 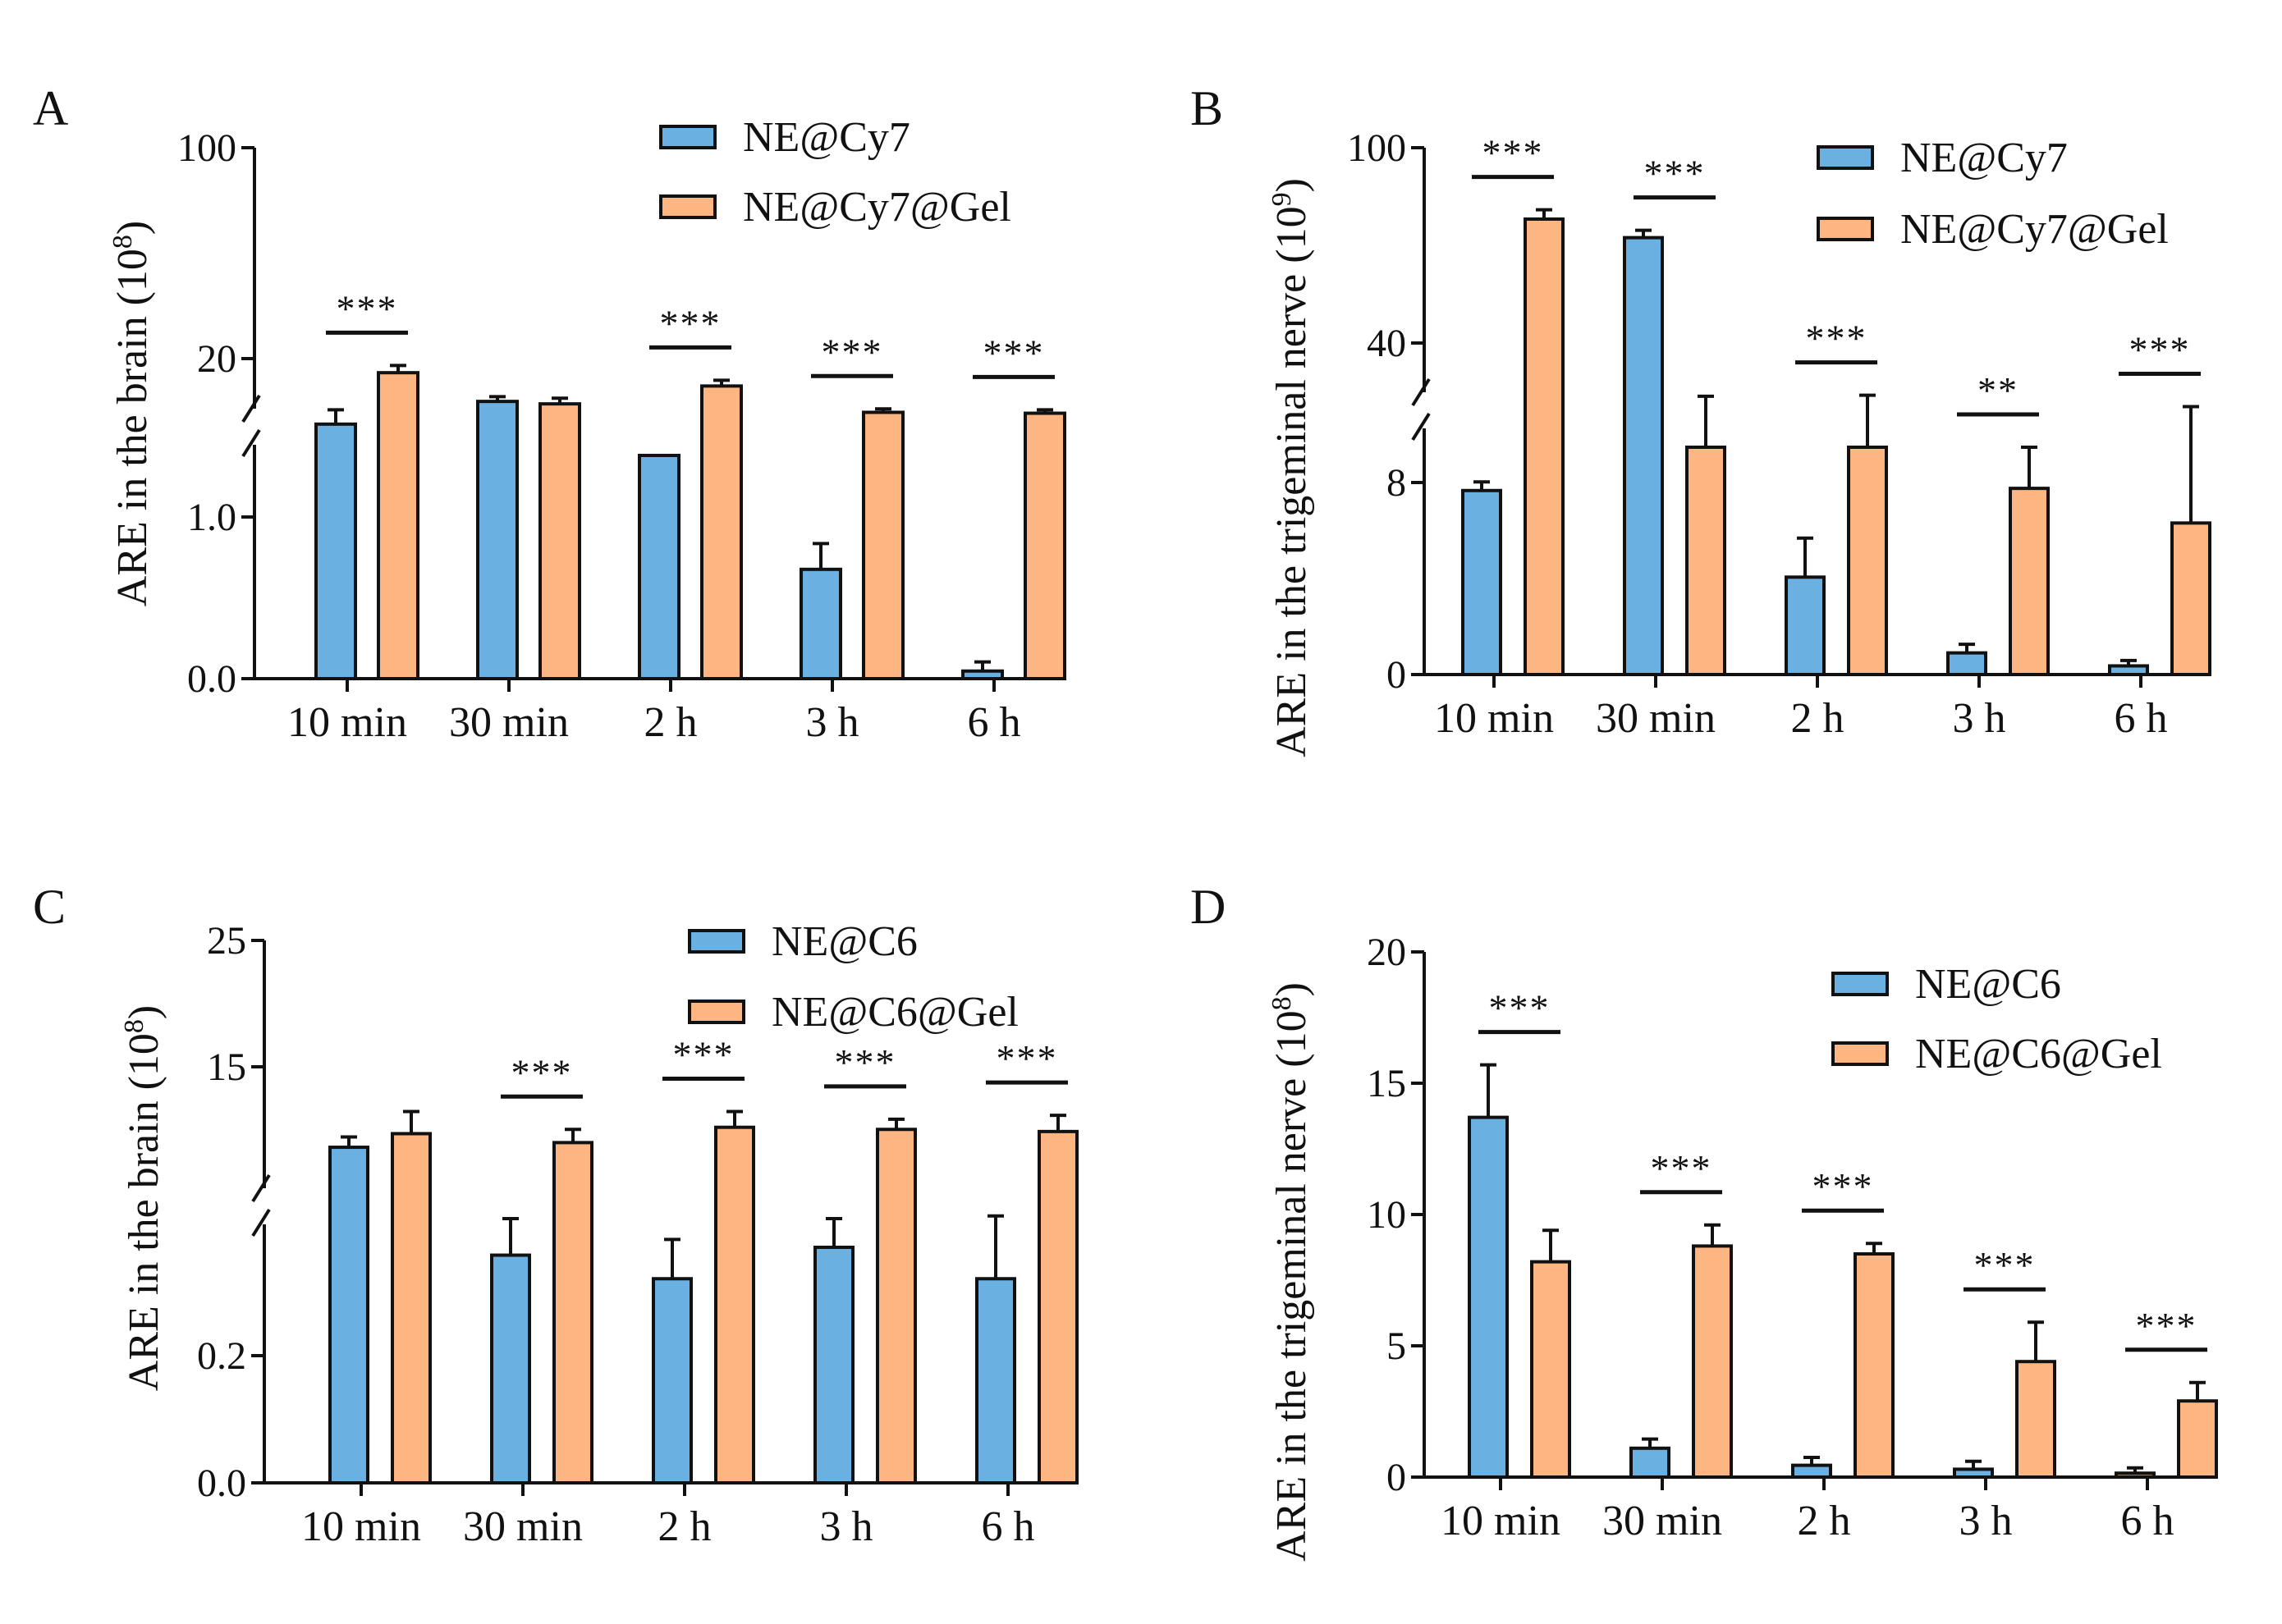 I want to click on y-tick-label: 8, so click(x=1396, y=483).